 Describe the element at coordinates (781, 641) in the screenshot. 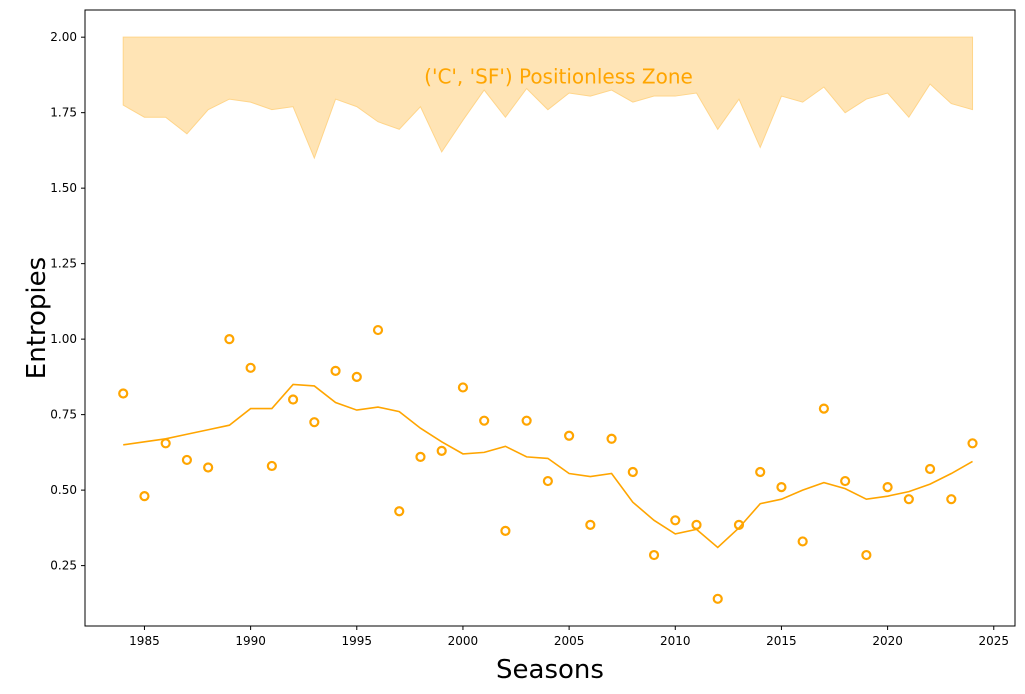

I see `x-tick-label: 2015` at that location.